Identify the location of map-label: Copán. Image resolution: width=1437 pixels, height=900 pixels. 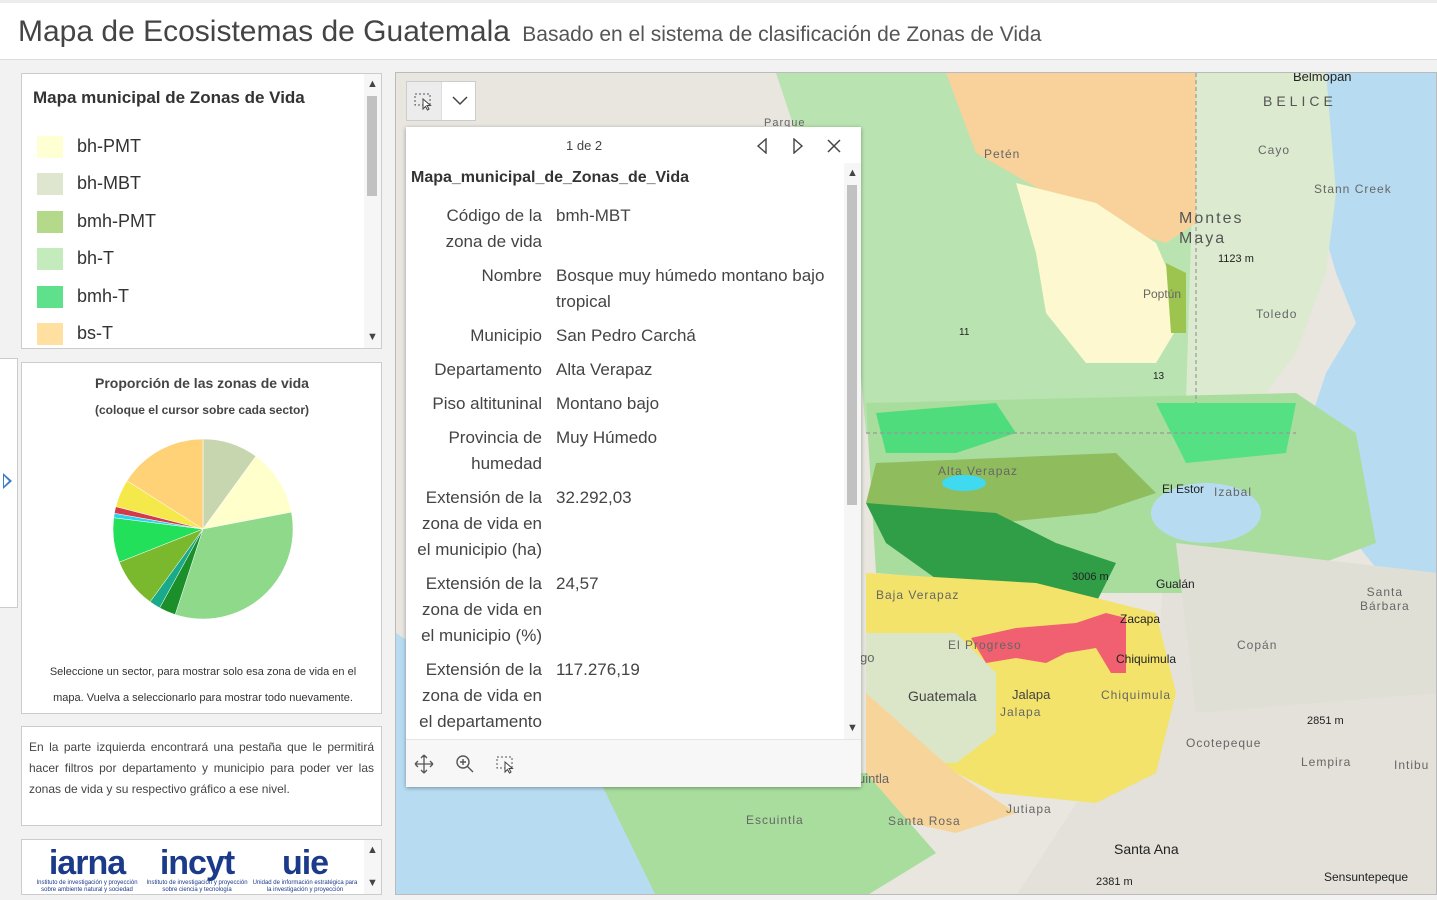
(1257, 645).